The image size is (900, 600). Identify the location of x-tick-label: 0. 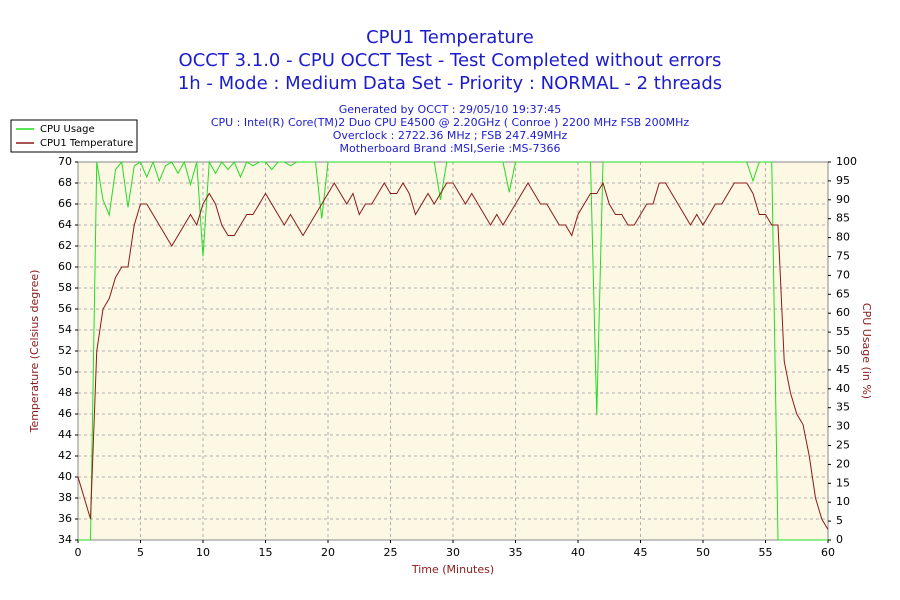
(78, 552).